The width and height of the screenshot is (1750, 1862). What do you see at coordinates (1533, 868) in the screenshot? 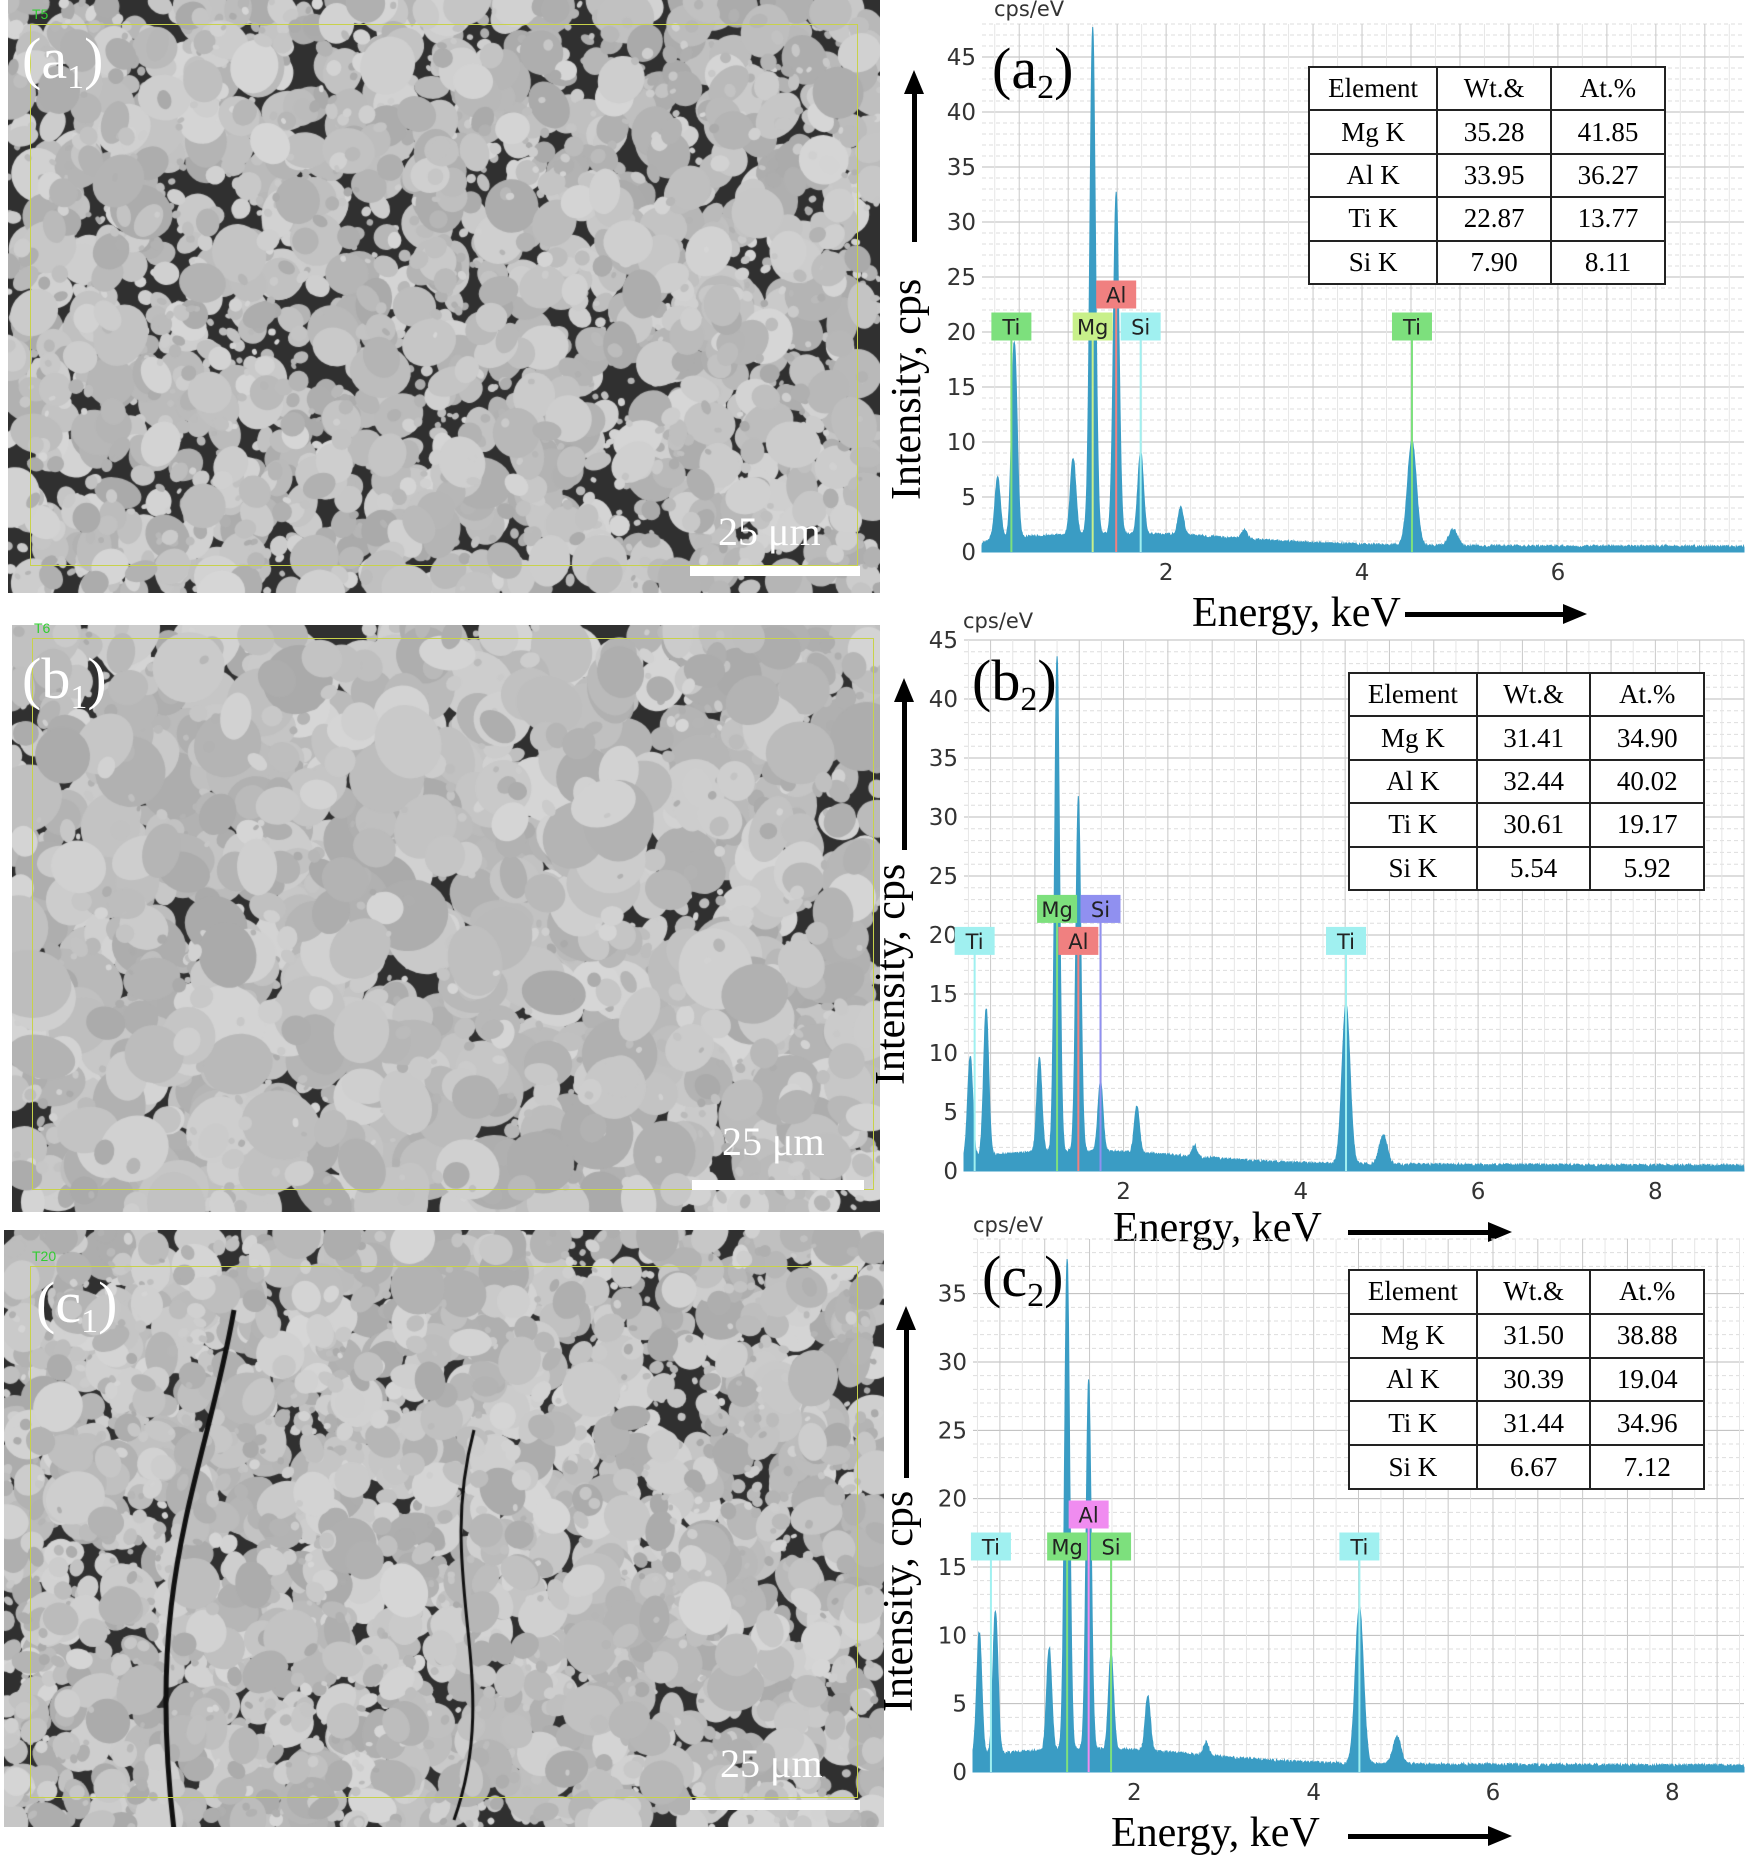
I see `table-cell: 5.54` at bounding box center [1533, 868].